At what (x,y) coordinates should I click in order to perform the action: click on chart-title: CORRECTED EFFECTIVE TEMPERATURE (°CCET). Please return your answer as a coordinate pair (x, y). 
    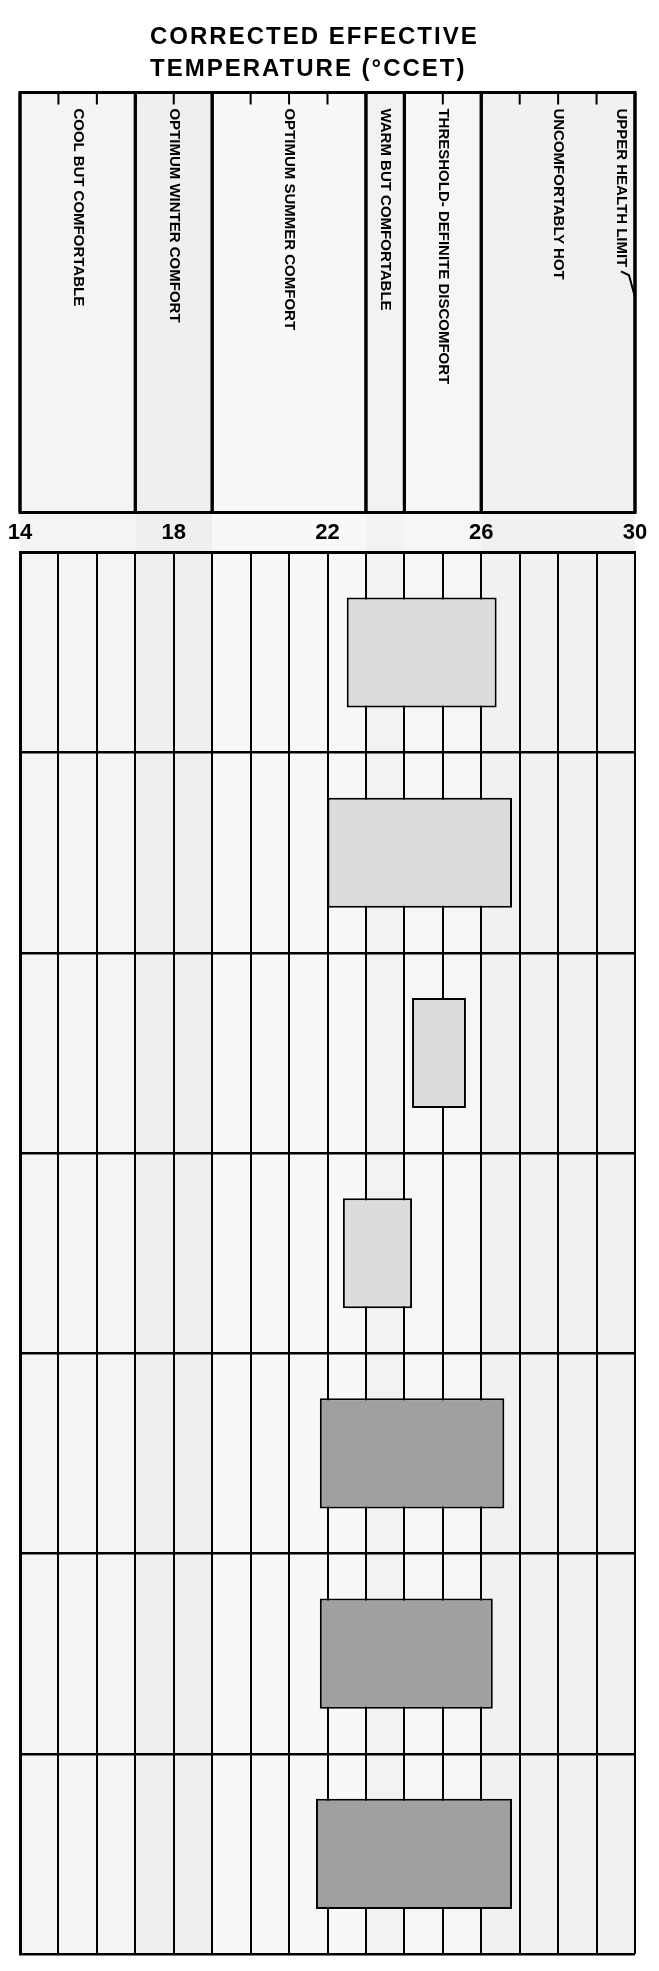
    Looking at the image, I should click on (315, 52).